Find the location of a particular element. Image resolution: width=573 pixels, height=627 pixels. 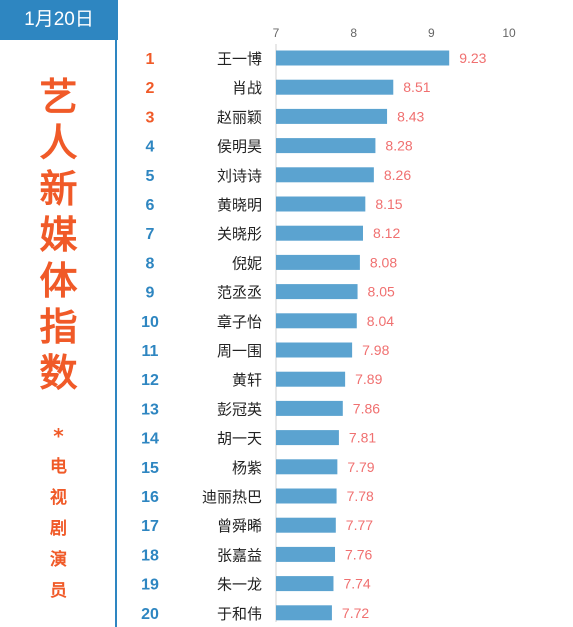

category-label: 迪丽热巴 is located at coordinates (232, 497).